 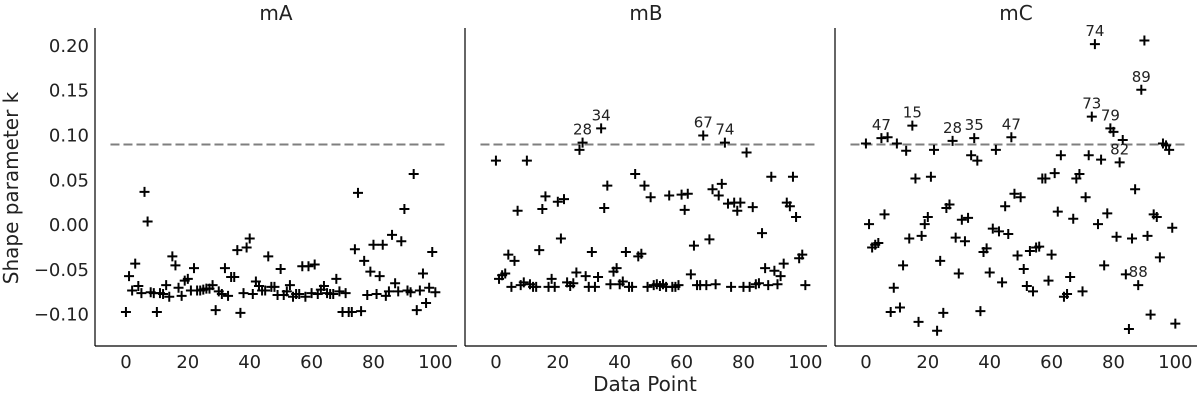 What do you see at coordinates (974, 125) in the screenshot?
I see `point-label: 35` at bounding box center [974, 125].